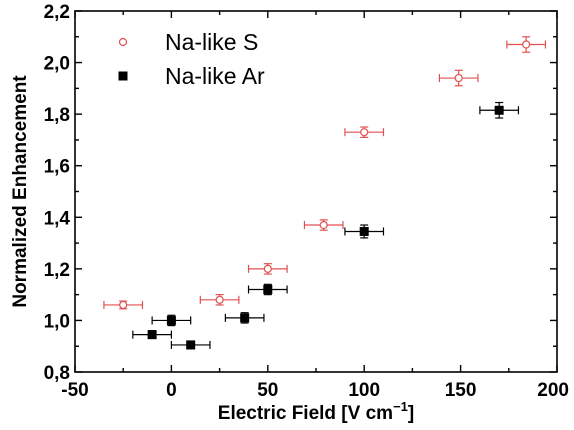 This screenshot has height=430, width=574. Describe the element at coordinates (461, 390) in the screenshot. I see `x-tick-label: 150` at that location.